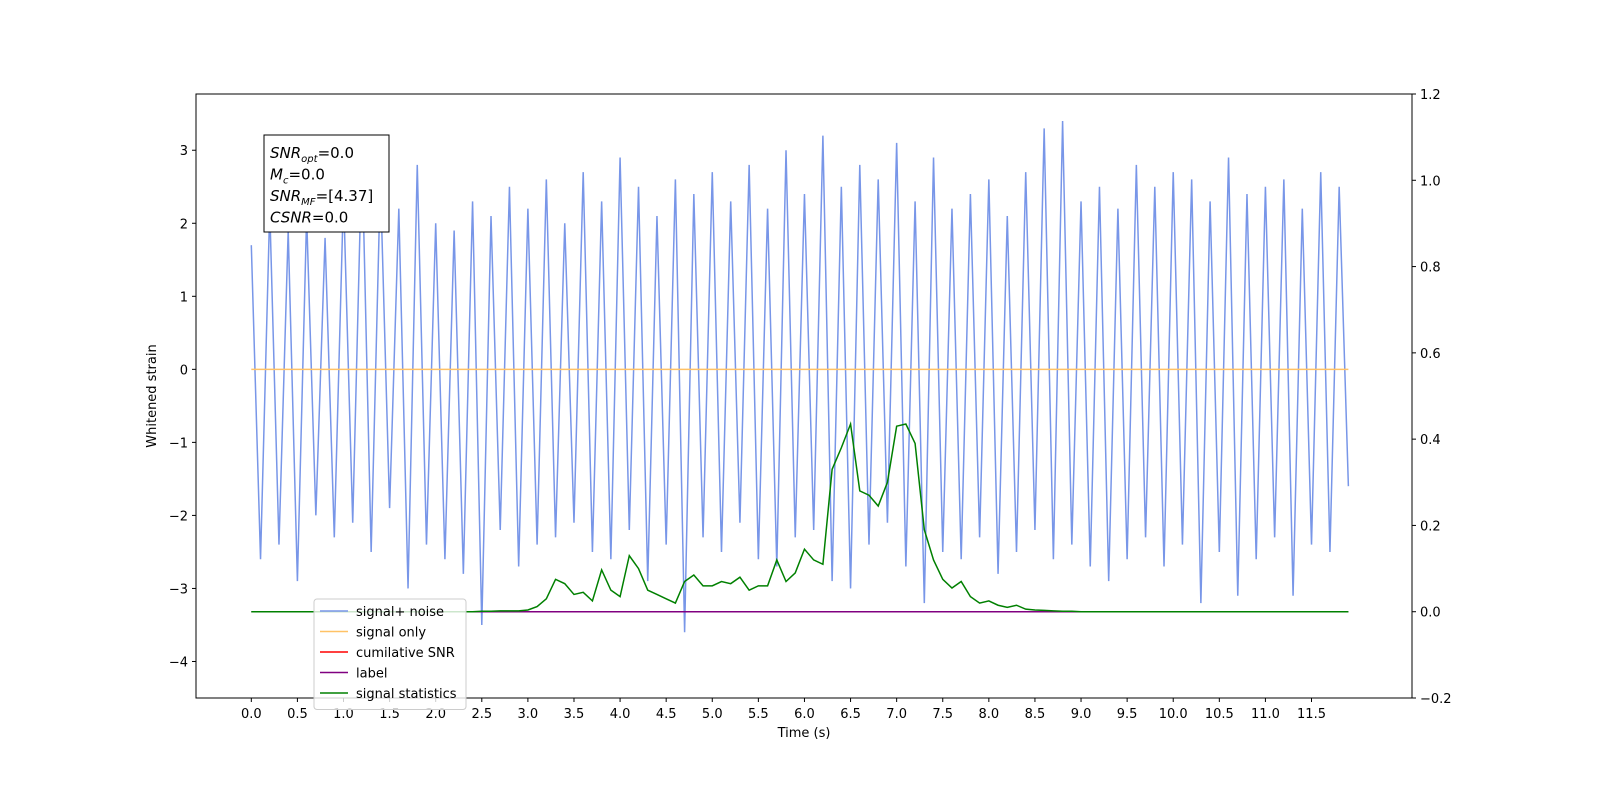 This screenshot has height=800, width=1600. I want to click on x-tick-label: 5.0, so click(712, 714).